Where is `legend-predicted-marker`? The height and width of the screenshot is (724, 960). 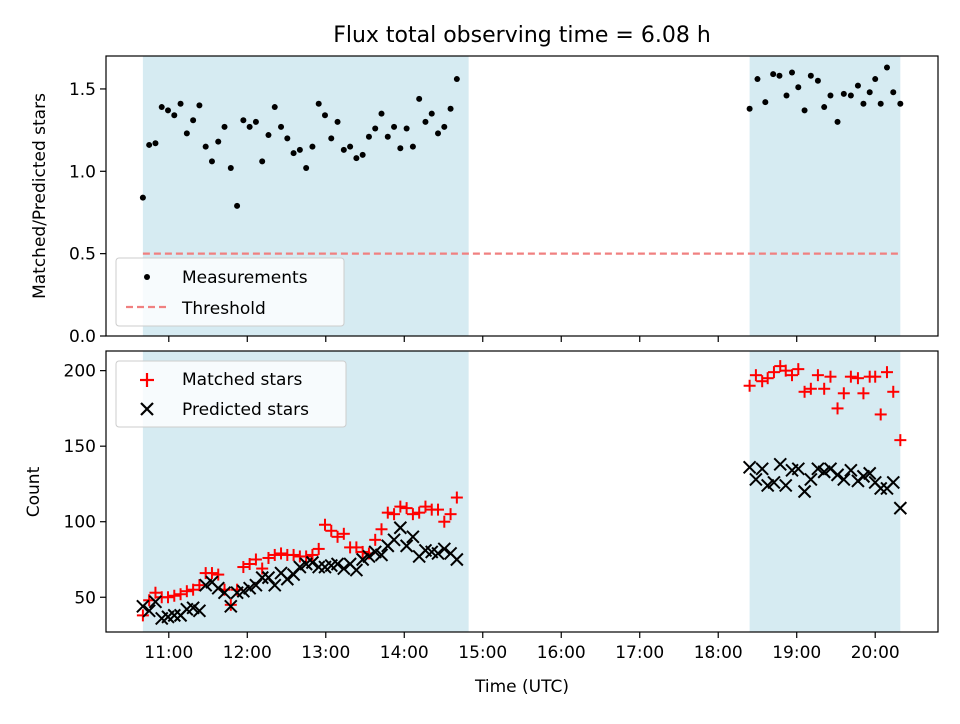 legend-predicted-marker is located at coordinates (147, 409).